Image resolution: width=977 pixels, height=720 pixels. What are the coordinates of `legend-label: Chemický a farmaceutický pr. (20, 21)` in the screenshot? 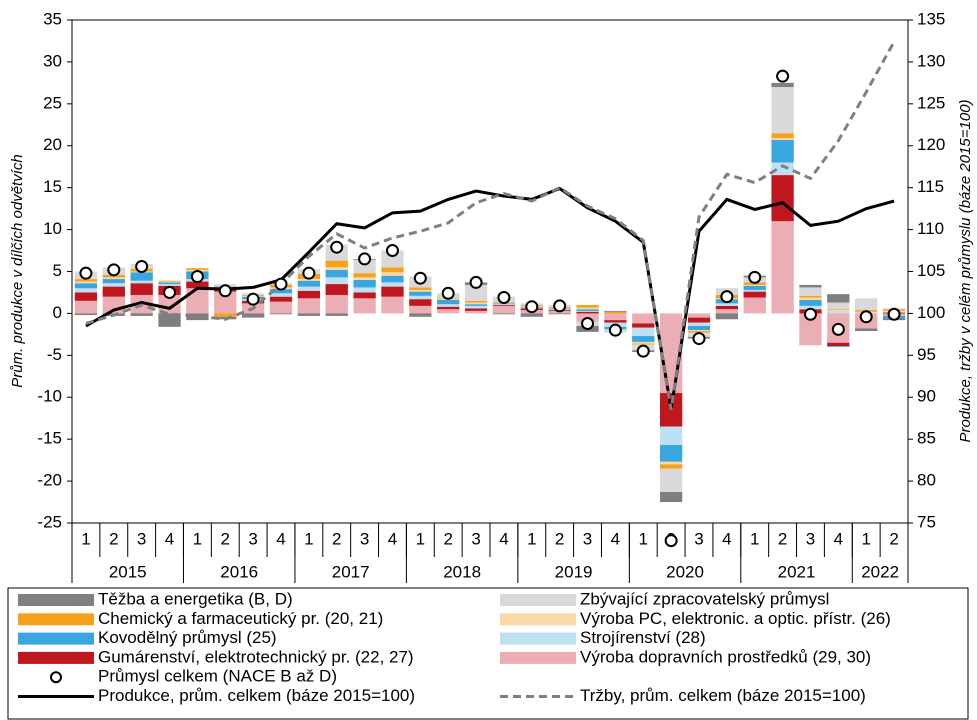 It's located at (240, 618).